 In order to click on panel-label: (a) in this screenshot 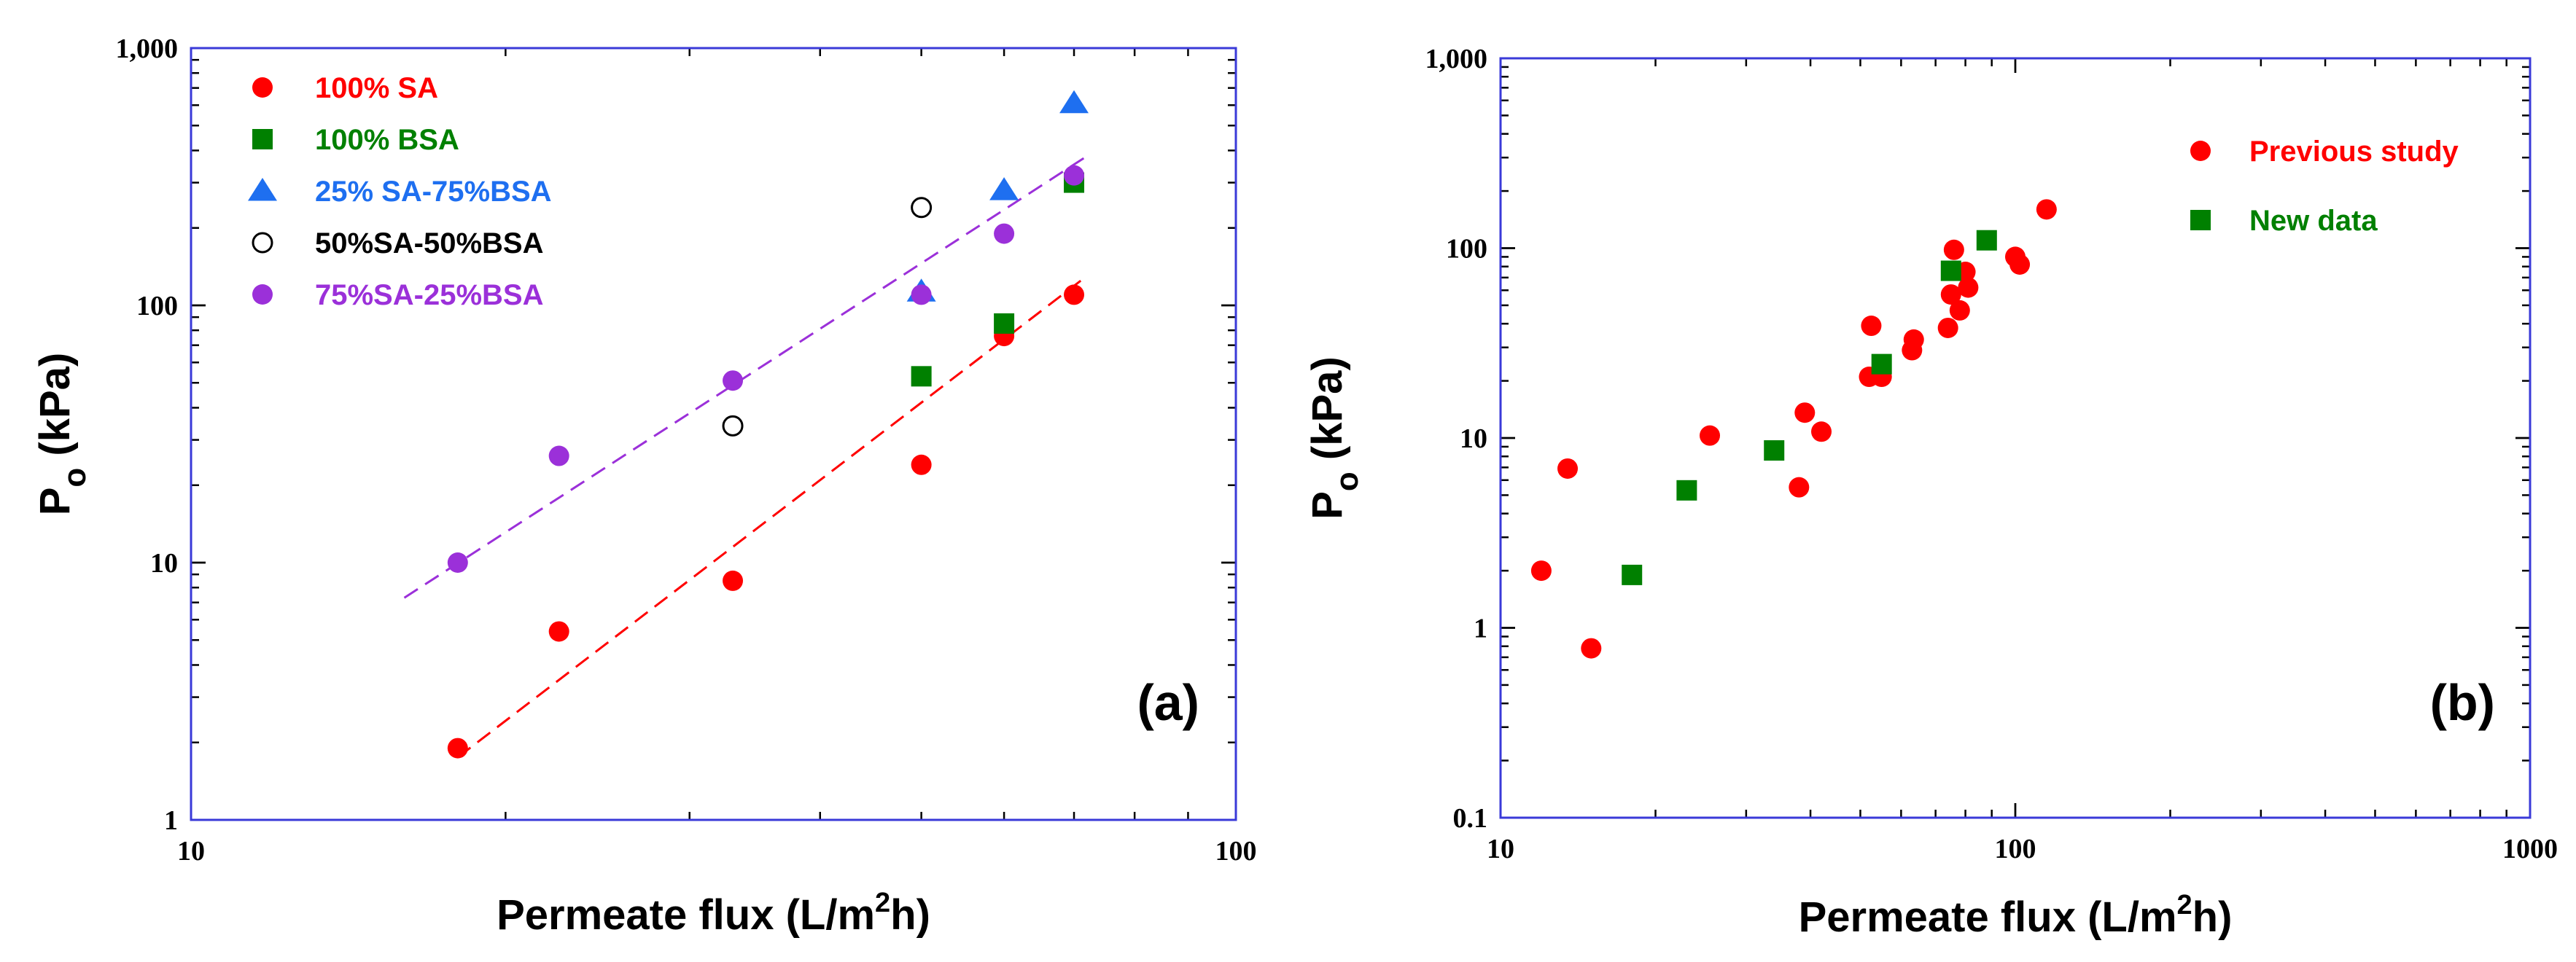, I will do `click(1168, 702)`.